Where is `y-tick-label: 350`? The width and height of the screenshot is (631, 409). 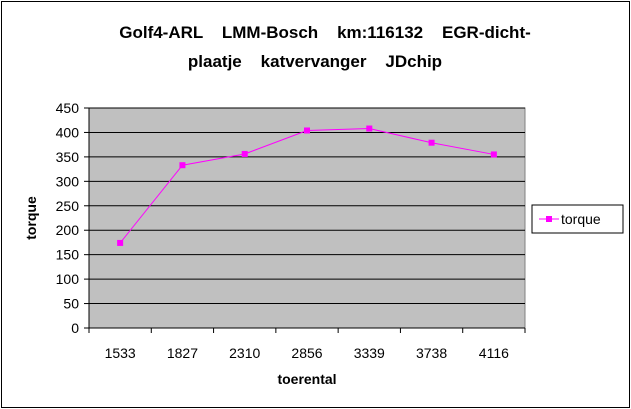
y-tick-label: 350 is located at coordinates (68, 157).